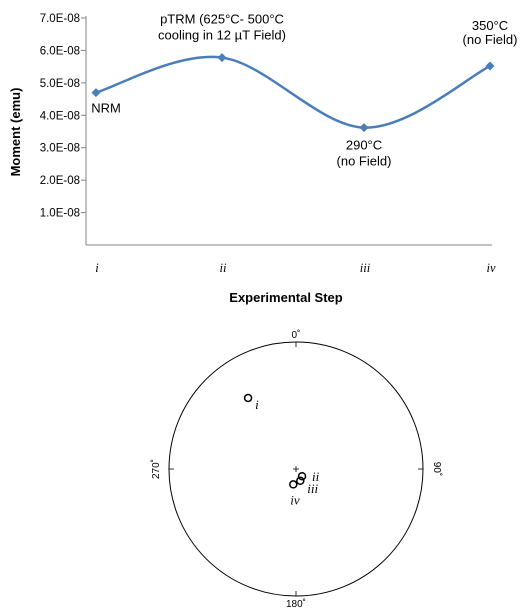 This screenshot has height=609, width=530. What do you see at coordinates (295, 499) in the screenshot?
I see `stereonet-point-label: iv` at bounding box center [295, 499].